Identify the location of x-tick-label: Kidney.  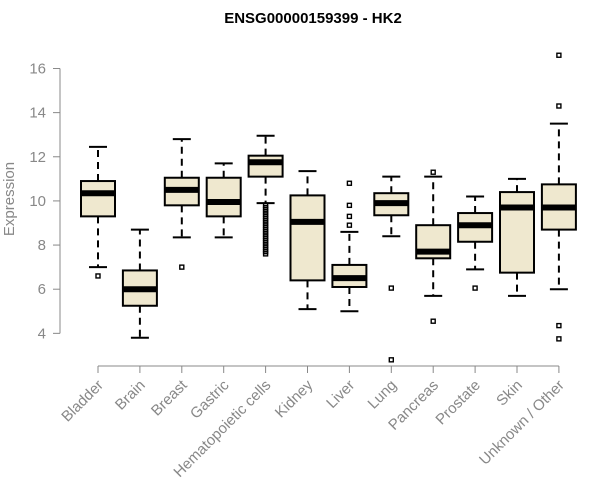
(294, 398).